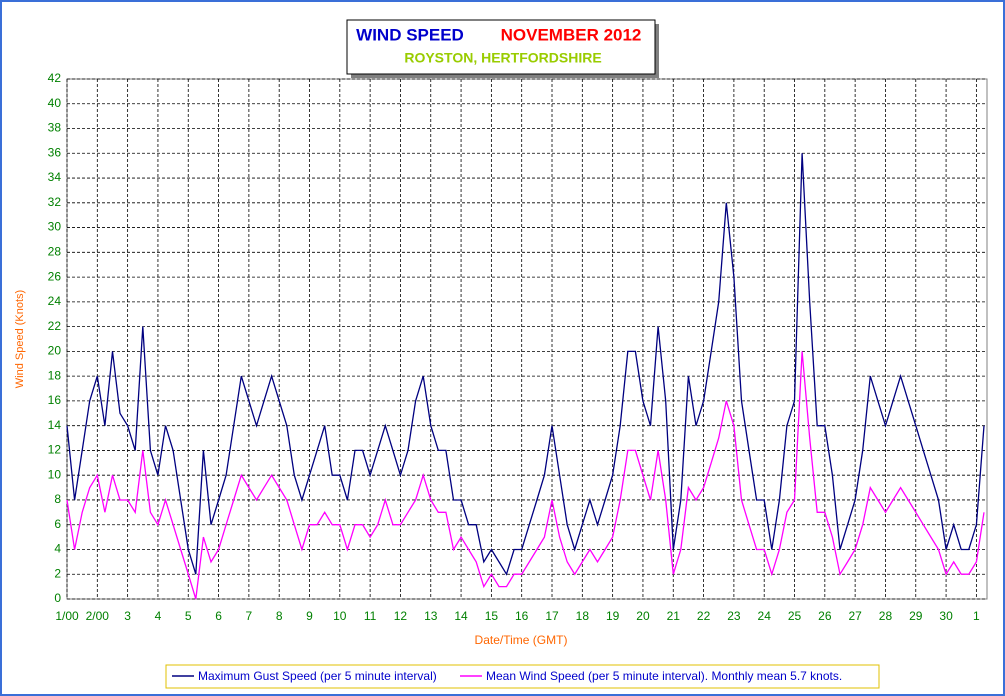  I want to click on chart-title-period: NOVEMBER 2012, so click(571, 34).